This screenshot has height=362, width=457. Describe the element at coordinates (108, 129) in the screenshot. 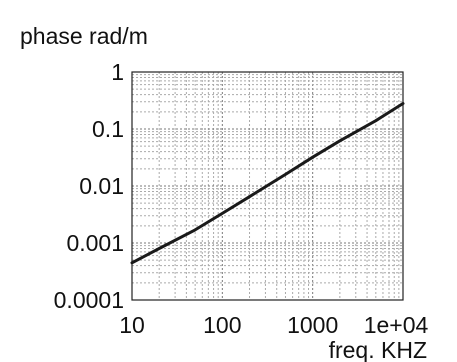

I see `y-tick-label: 0.1` at that location.